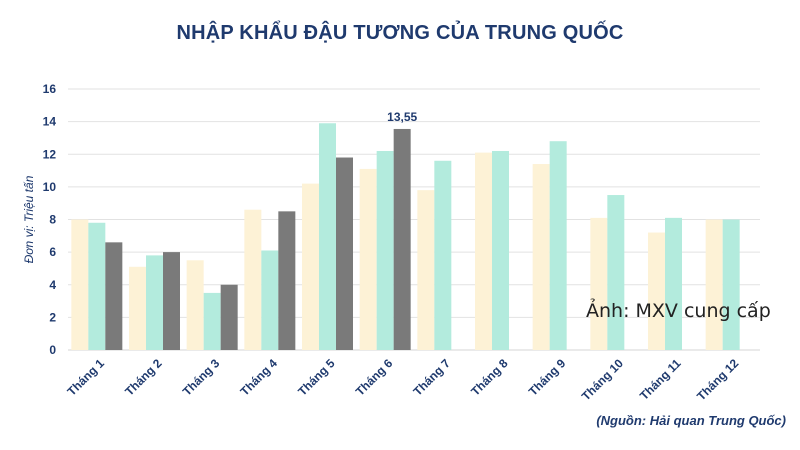  What do you see at coordinates (660, 379) in the screenshot?
I see `x-tick-label: Tháng 11` at bounding box center [660, 379].